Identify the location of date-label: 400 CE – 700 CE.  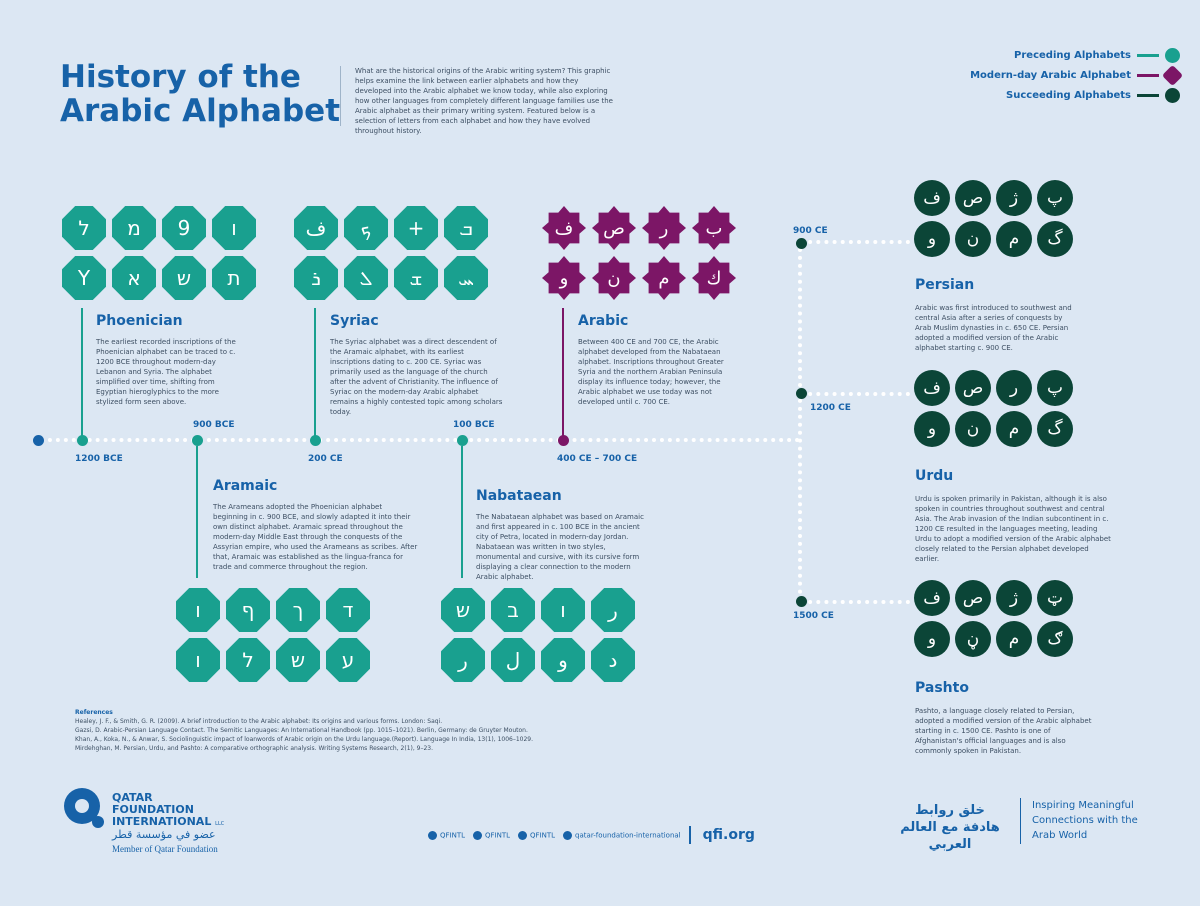
(597, 459).